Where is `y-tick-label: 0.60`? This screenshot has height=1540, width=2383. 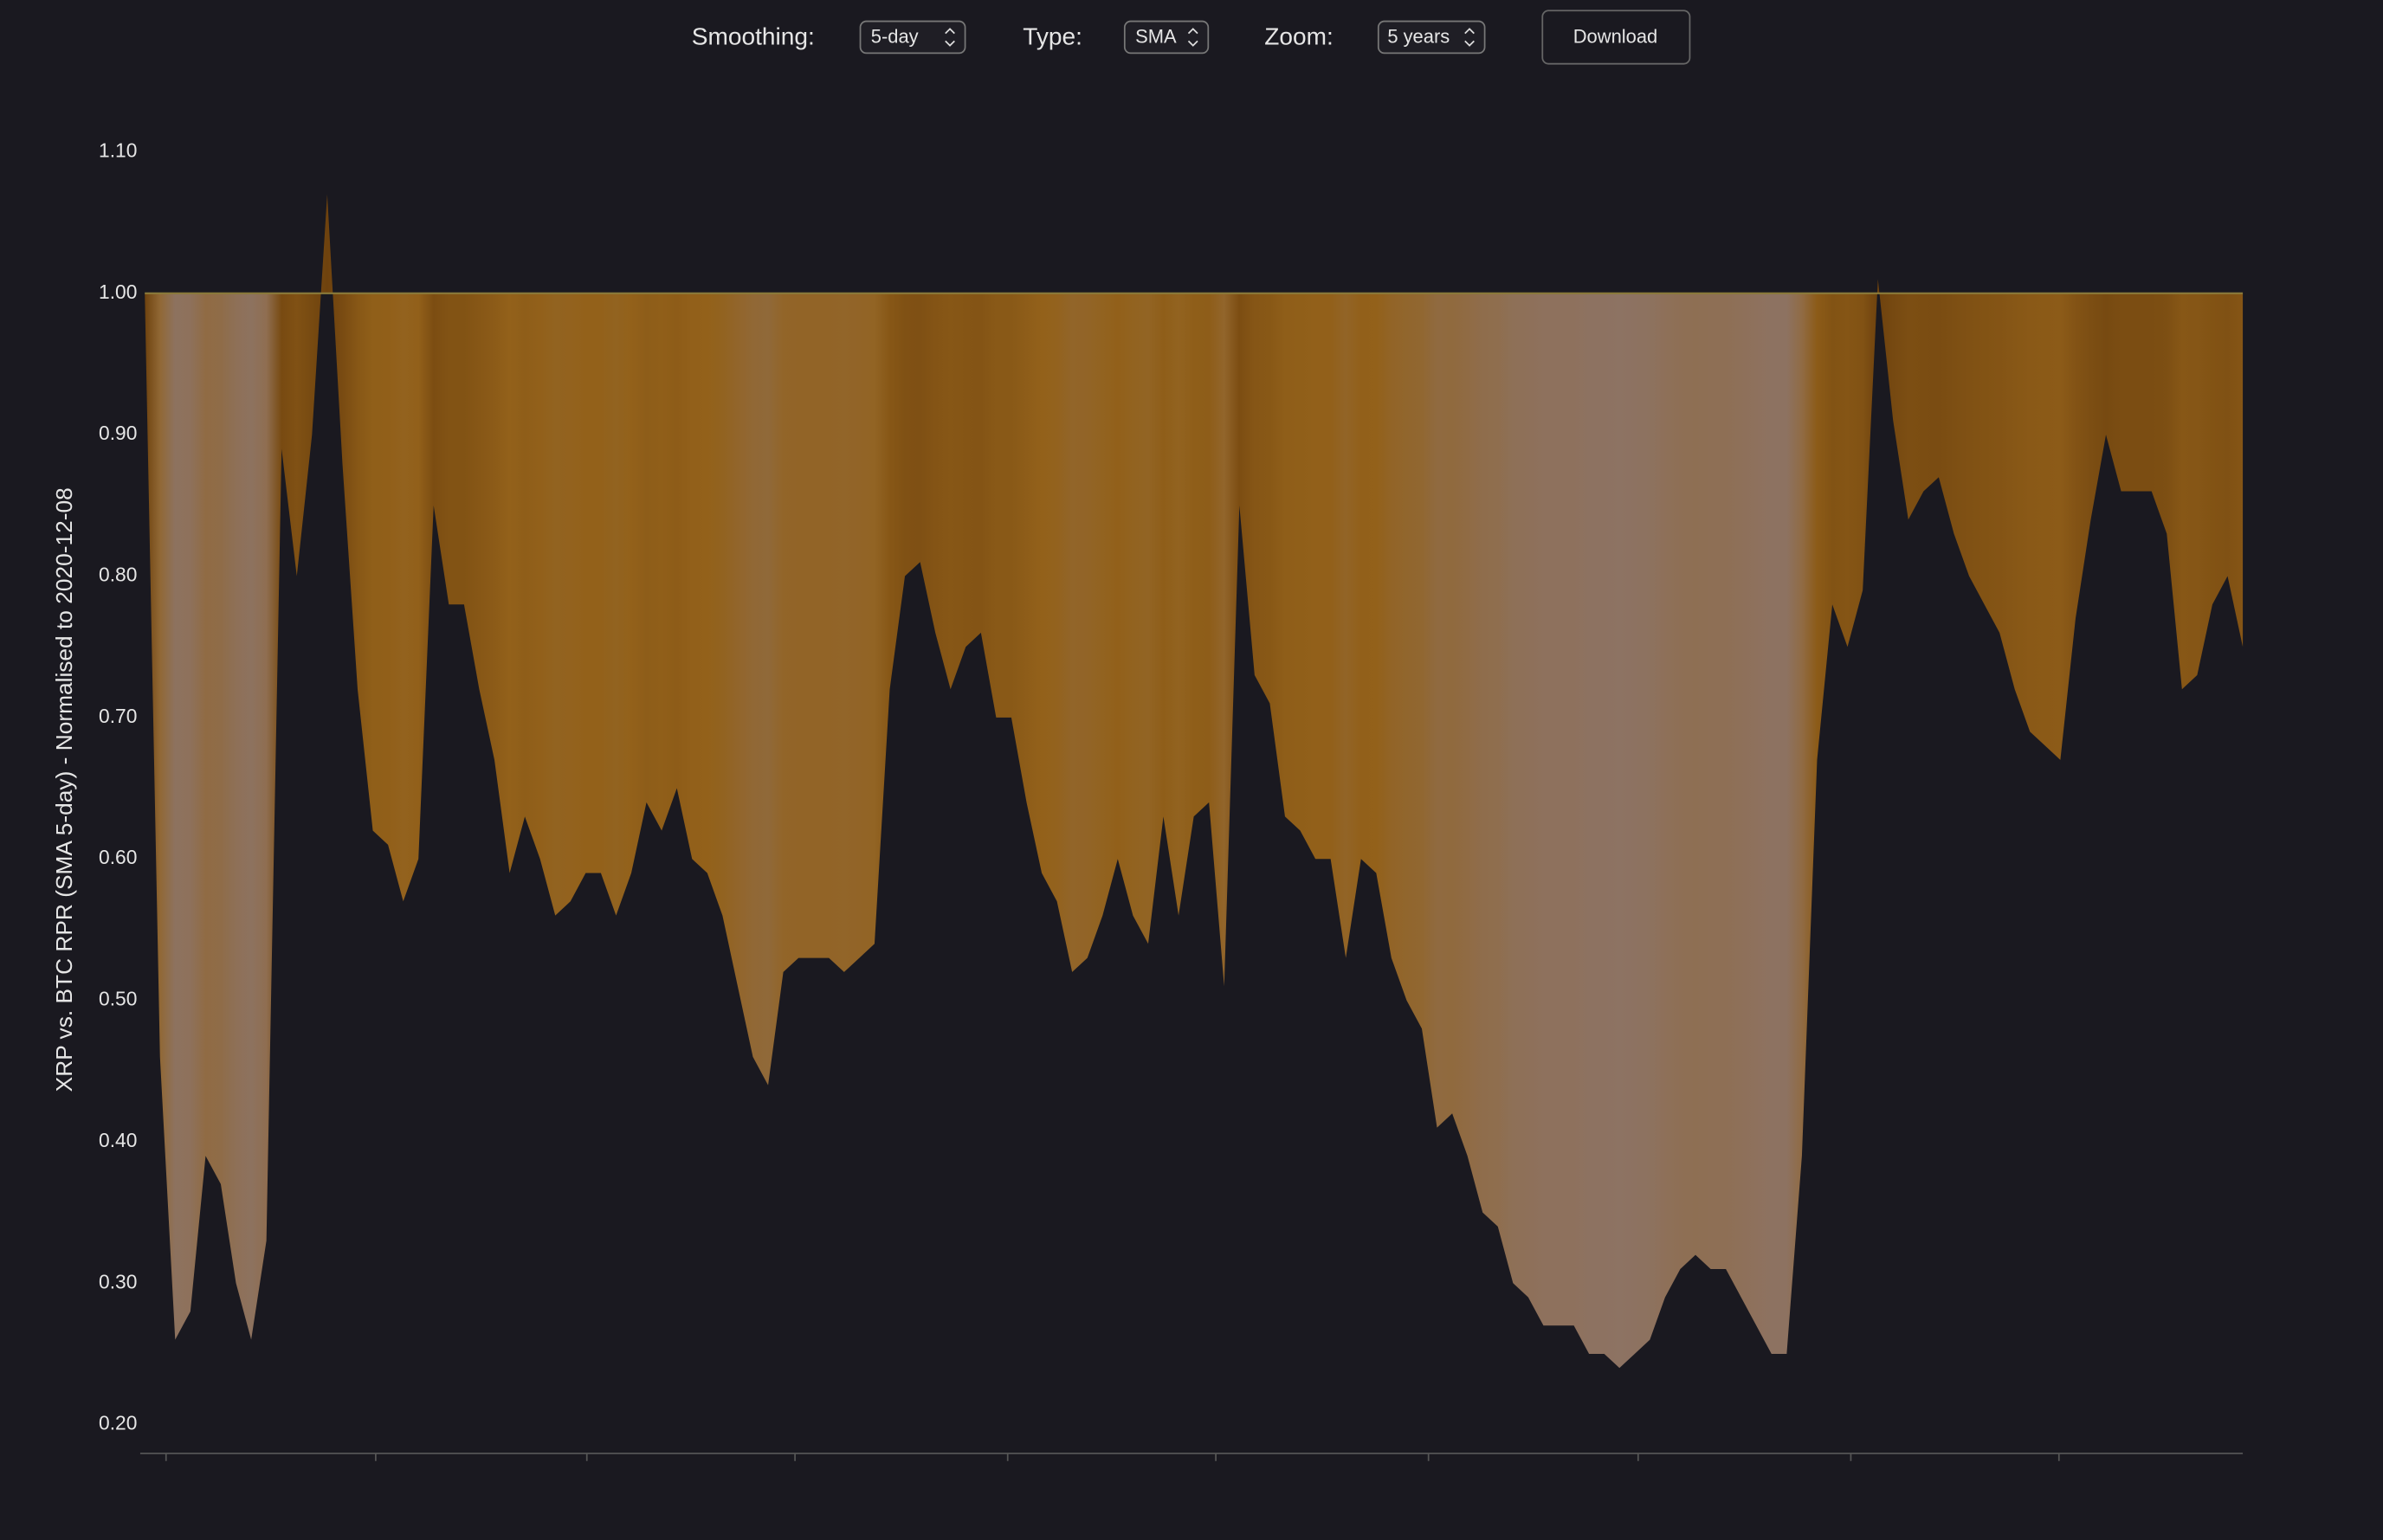
y-tick-label: 0.60 is located at coordinates (118, 857).